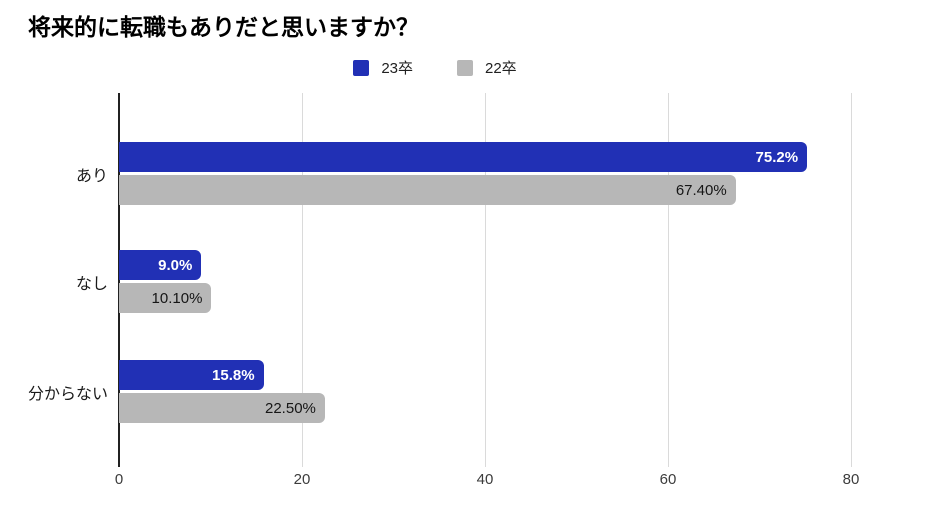 This screenshot has width=940, height=518. I want to click on bar-value-23卒-あり: 75.2%, so click(777, 157).